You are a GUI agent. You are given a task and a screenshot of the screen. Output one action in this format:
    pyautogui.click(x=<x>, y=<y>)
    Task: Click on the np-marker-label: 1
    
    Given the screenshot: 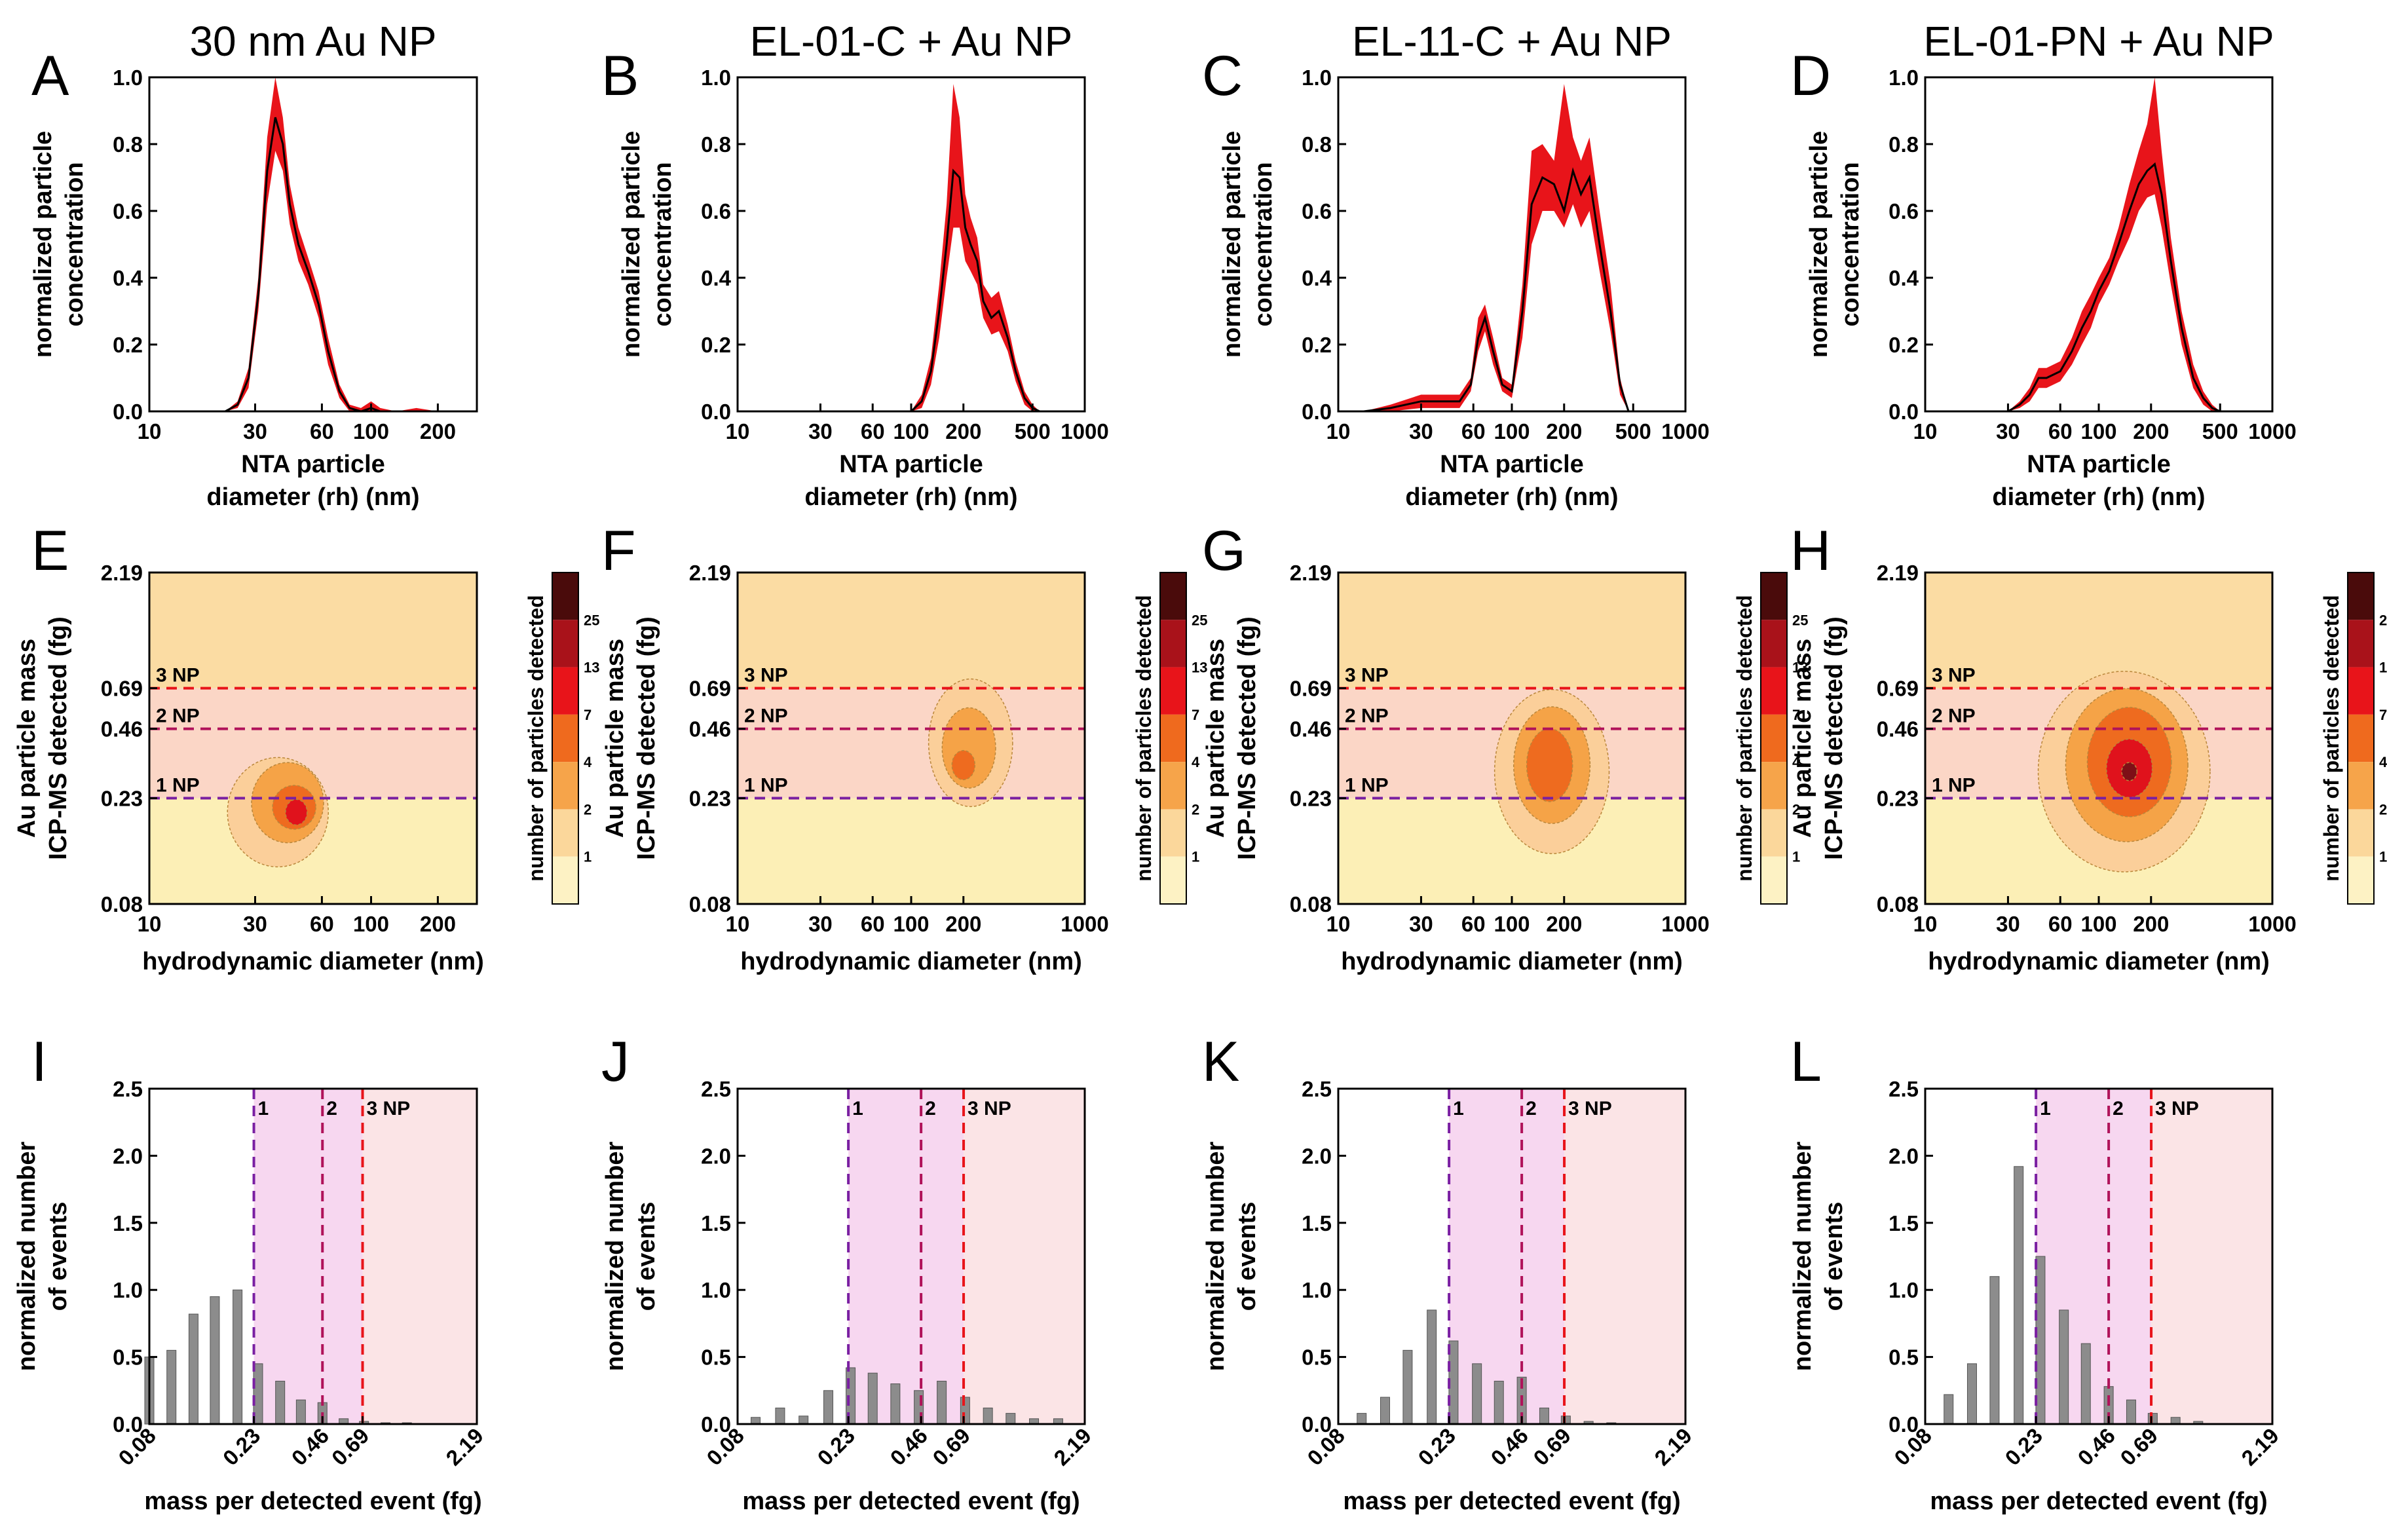 What is the action you would take?
    pyautogui.click(x=1458, y=1108)
    